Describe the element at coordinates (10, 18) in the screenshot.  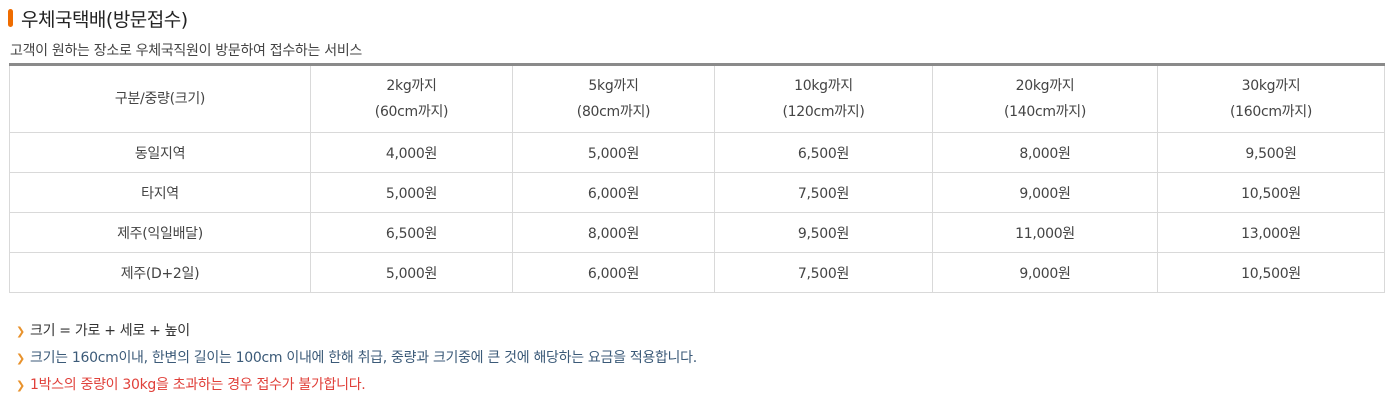
I see `orange-bar-icon` at that location.